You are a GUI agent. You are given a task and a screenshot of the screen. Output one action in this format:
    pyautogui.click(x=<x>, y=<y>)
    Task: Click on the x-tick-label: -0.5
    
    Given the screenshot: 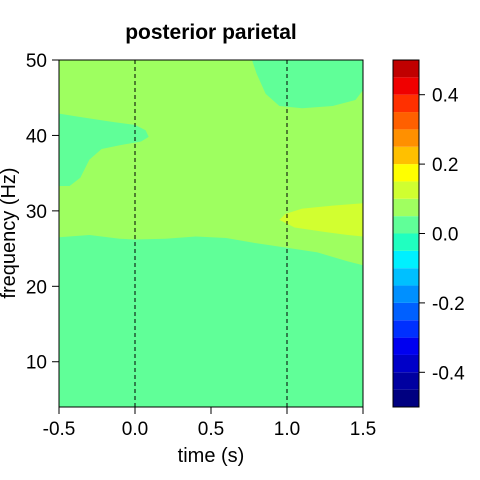 What is the action you would take?
    pyautogui.click(x=59, y=429)
    